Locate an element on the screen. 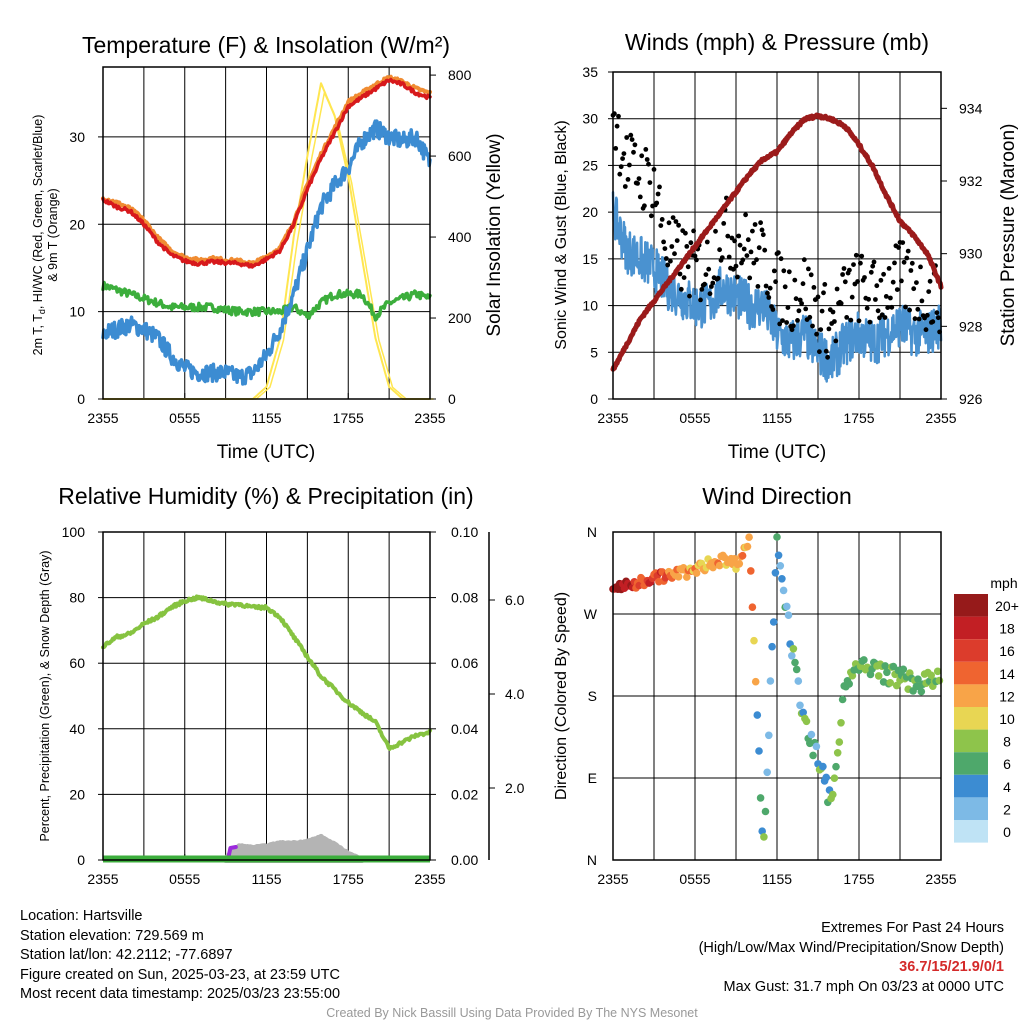 The width and height of the screenshot is (1024, 1024). temp-ylabel-part: , HI/WC (Red, Green, Scarlet/Blue) is located at coordinates (38, 212).